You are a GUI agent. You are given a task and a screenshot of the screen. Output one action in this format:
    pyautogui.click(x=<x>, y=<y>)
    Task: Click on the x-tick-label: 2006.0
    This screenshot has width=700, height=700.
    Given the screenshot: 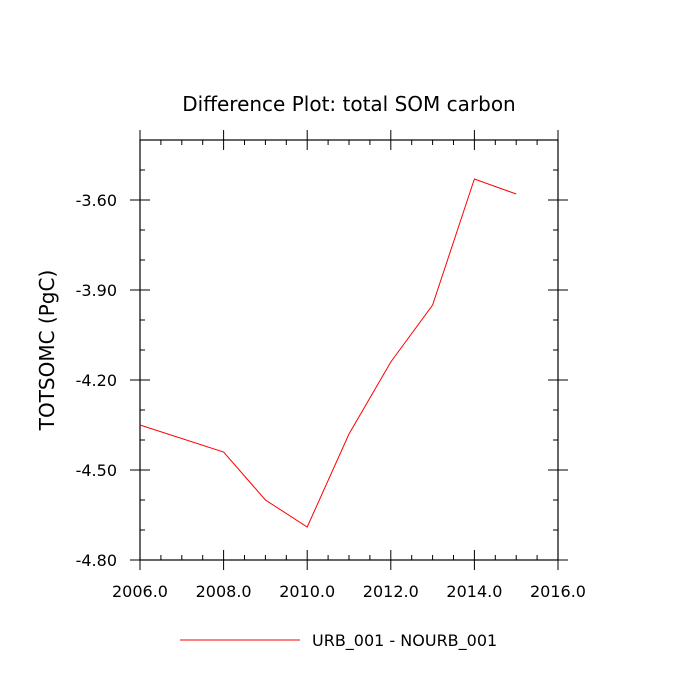 What is the action you would take?
    pyautogui.click(x=140, y=591)
    